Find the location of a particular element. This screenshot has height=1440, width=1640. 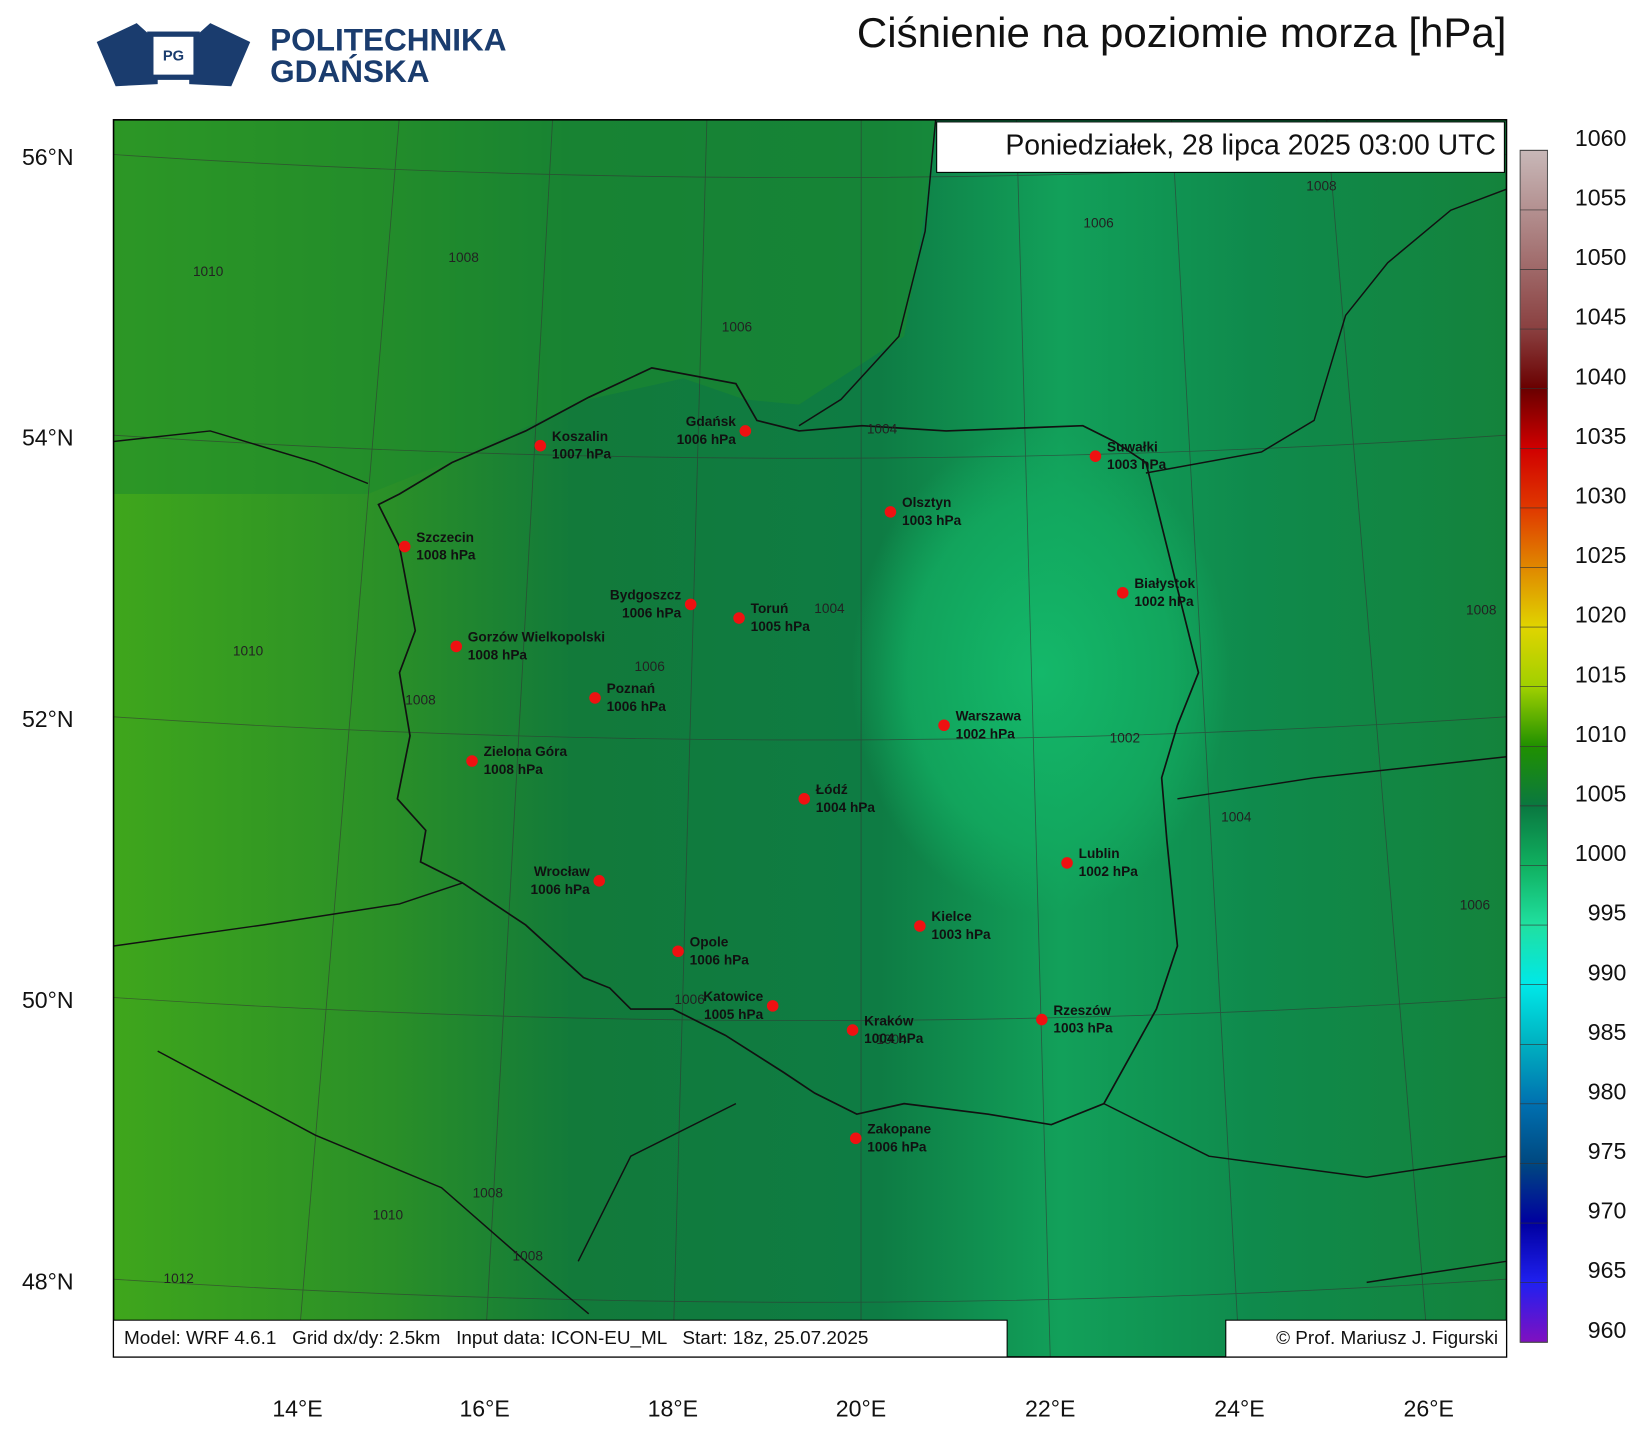

lon-label: 20°E is located at coordinates (861, 1409).